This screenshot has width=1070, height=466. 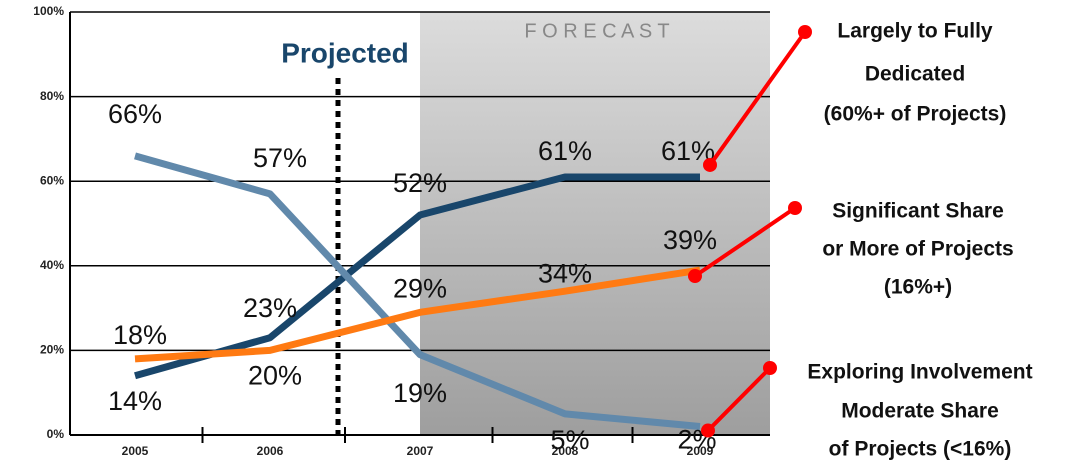 I want to click on annotation: Exploring Involvement, so click(x=919, y=372).